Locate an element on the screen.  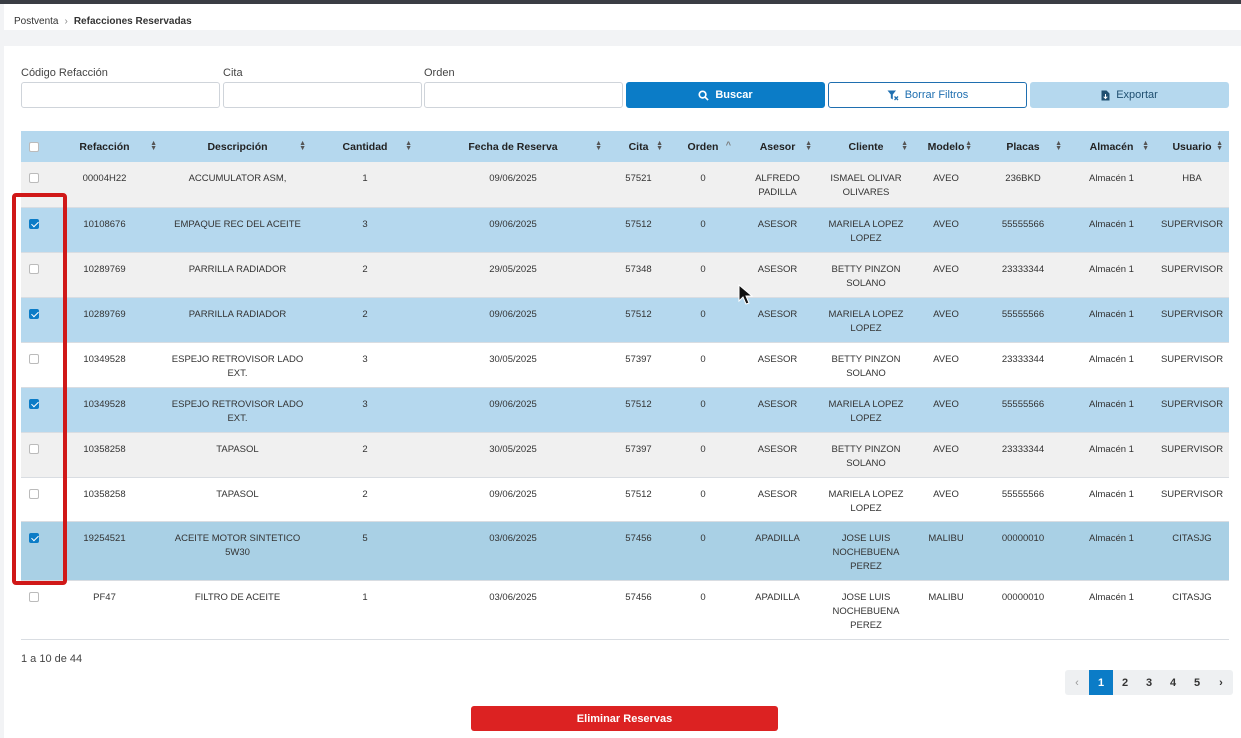
cell-placas: 55555566 is located at coordinates (1023, 320).